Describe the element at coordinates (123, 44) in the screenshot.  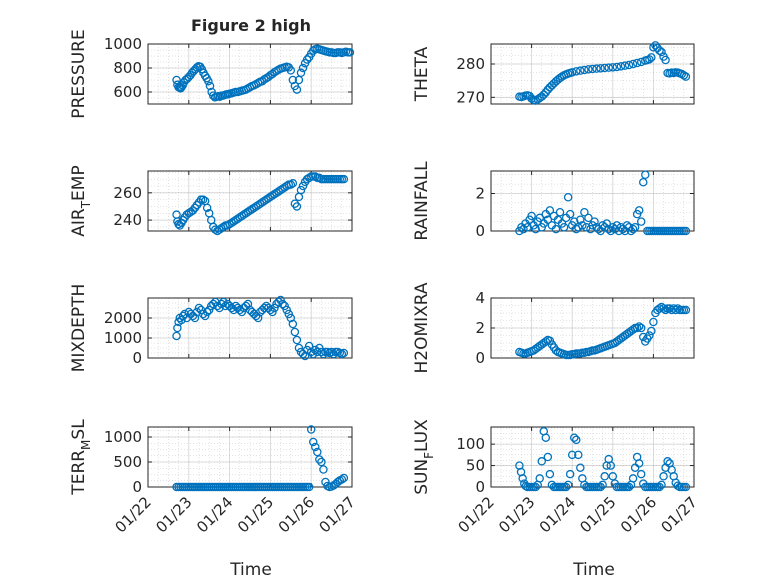
I see `pressure-y-tick-label: 1000` at that location.